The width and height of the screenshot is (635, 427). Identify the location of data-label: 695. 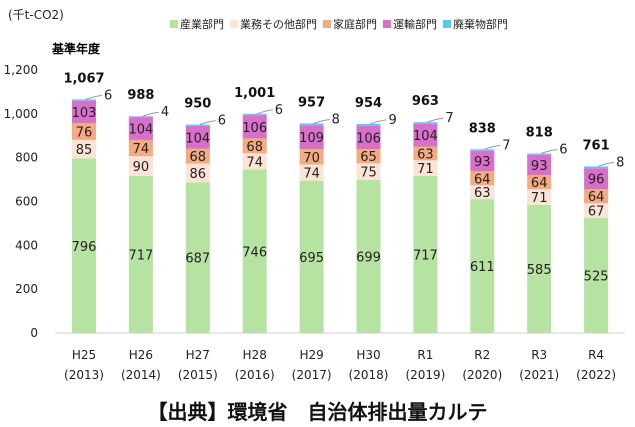
(311, 258).